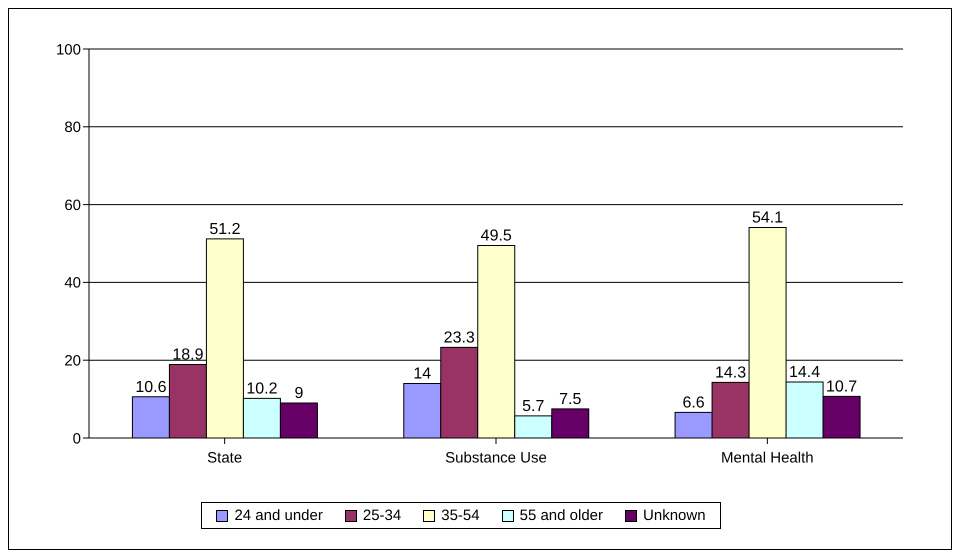 The height and width of the screenshot is (558, 960). I want to click on legend-label: Unknown, so click(674, 515).